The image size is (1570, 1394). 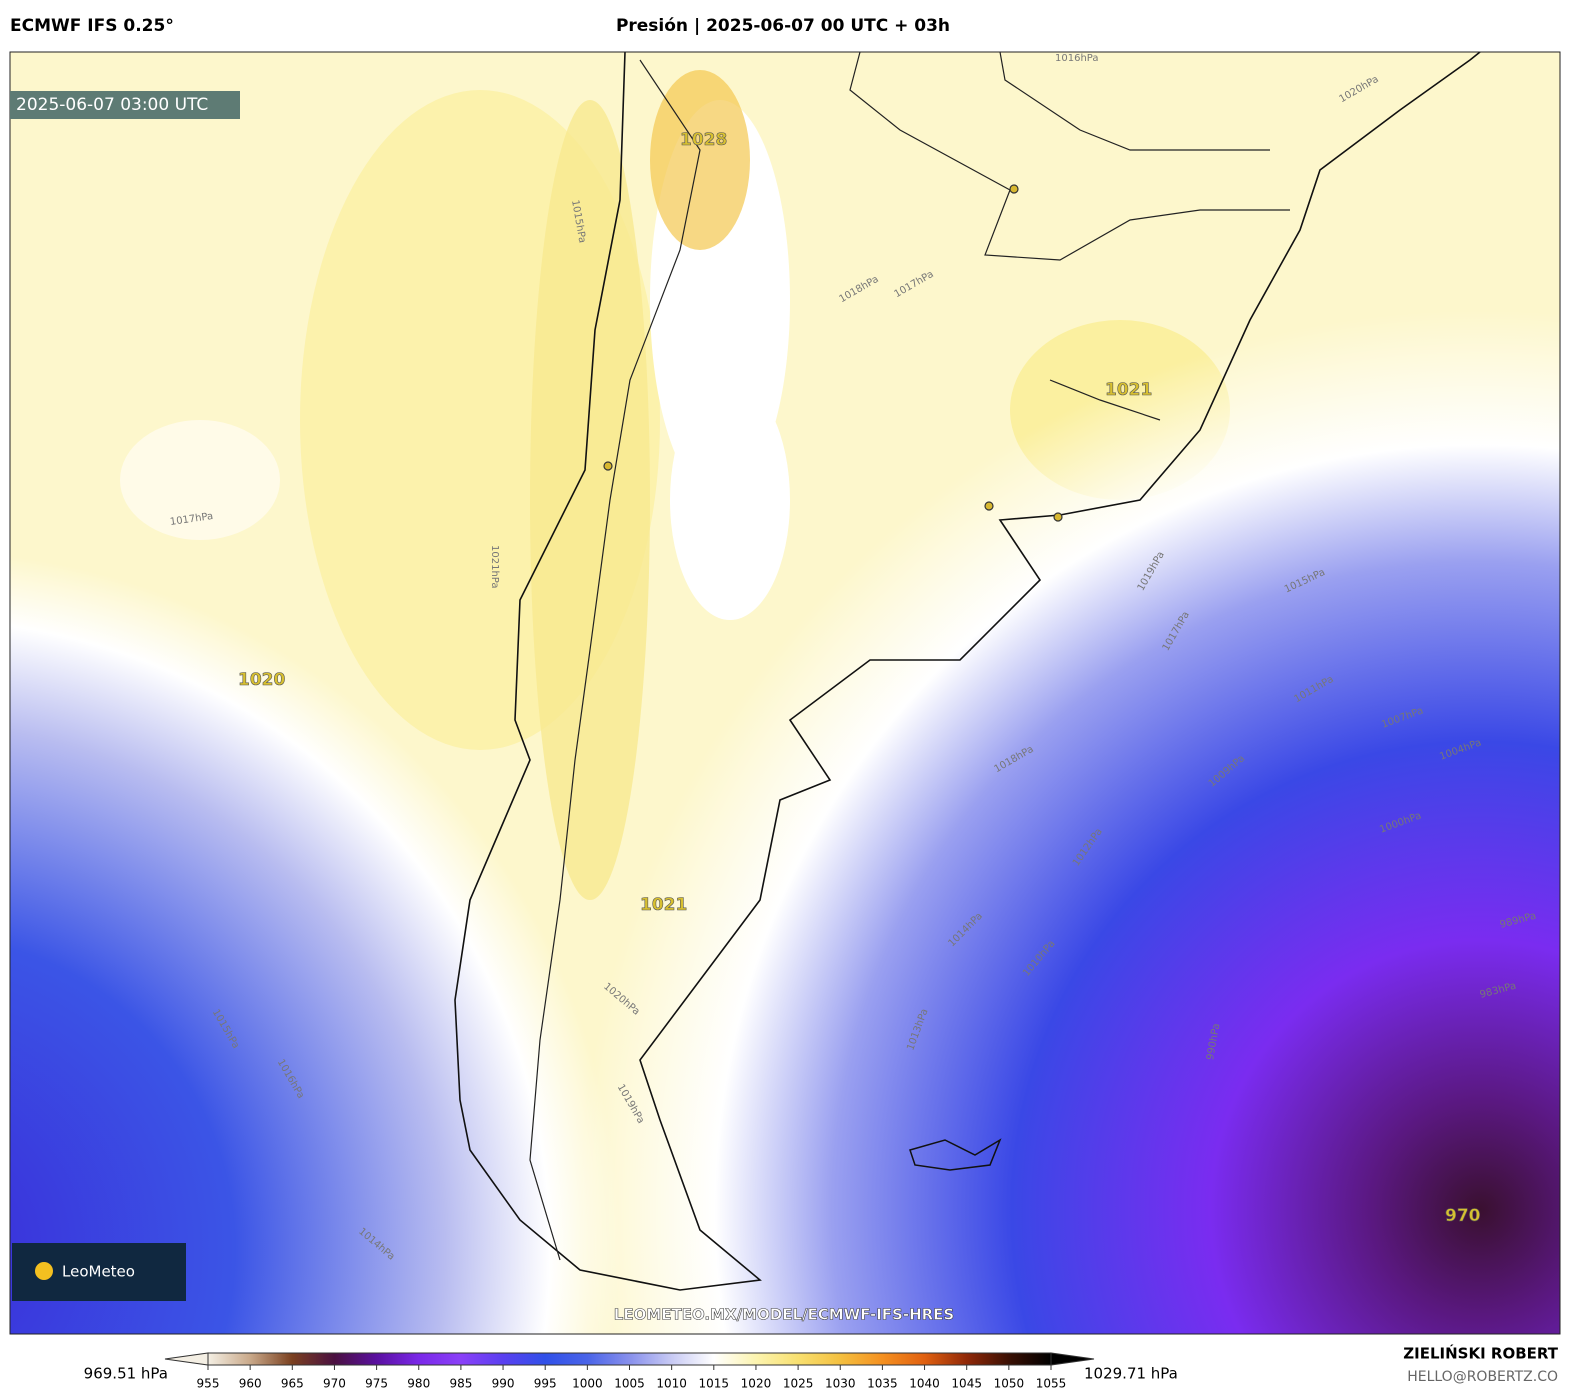 What do you see at coordinates (955, 1154) in the screenshot?
I see `islands` at bounding box center [955, 1154].